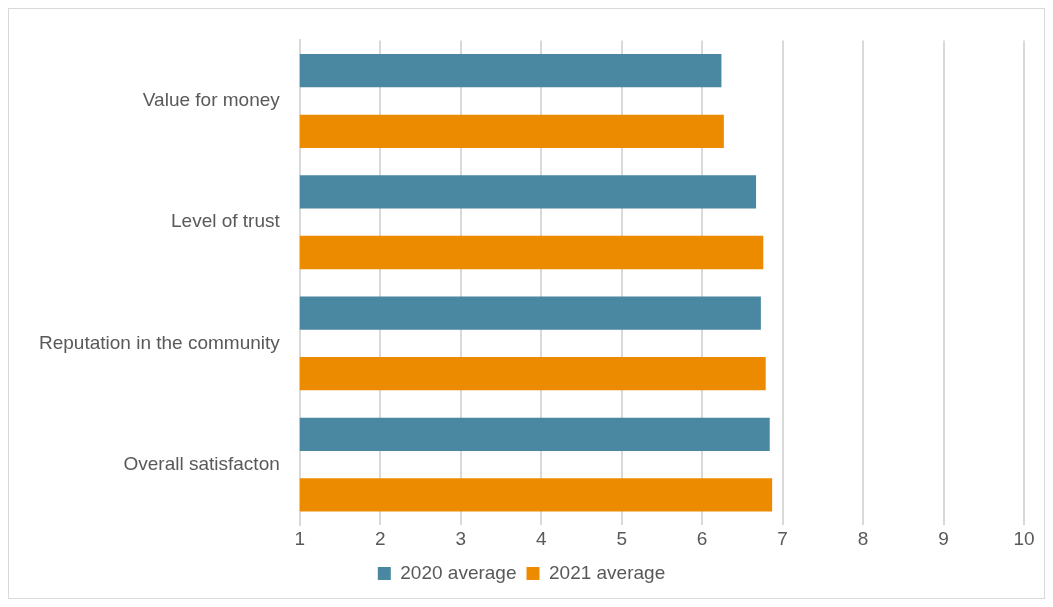 Image resolution: width=1053 pixels, height=607 pixels. I want to click on x-tick-label: 4, so click(541, 538).